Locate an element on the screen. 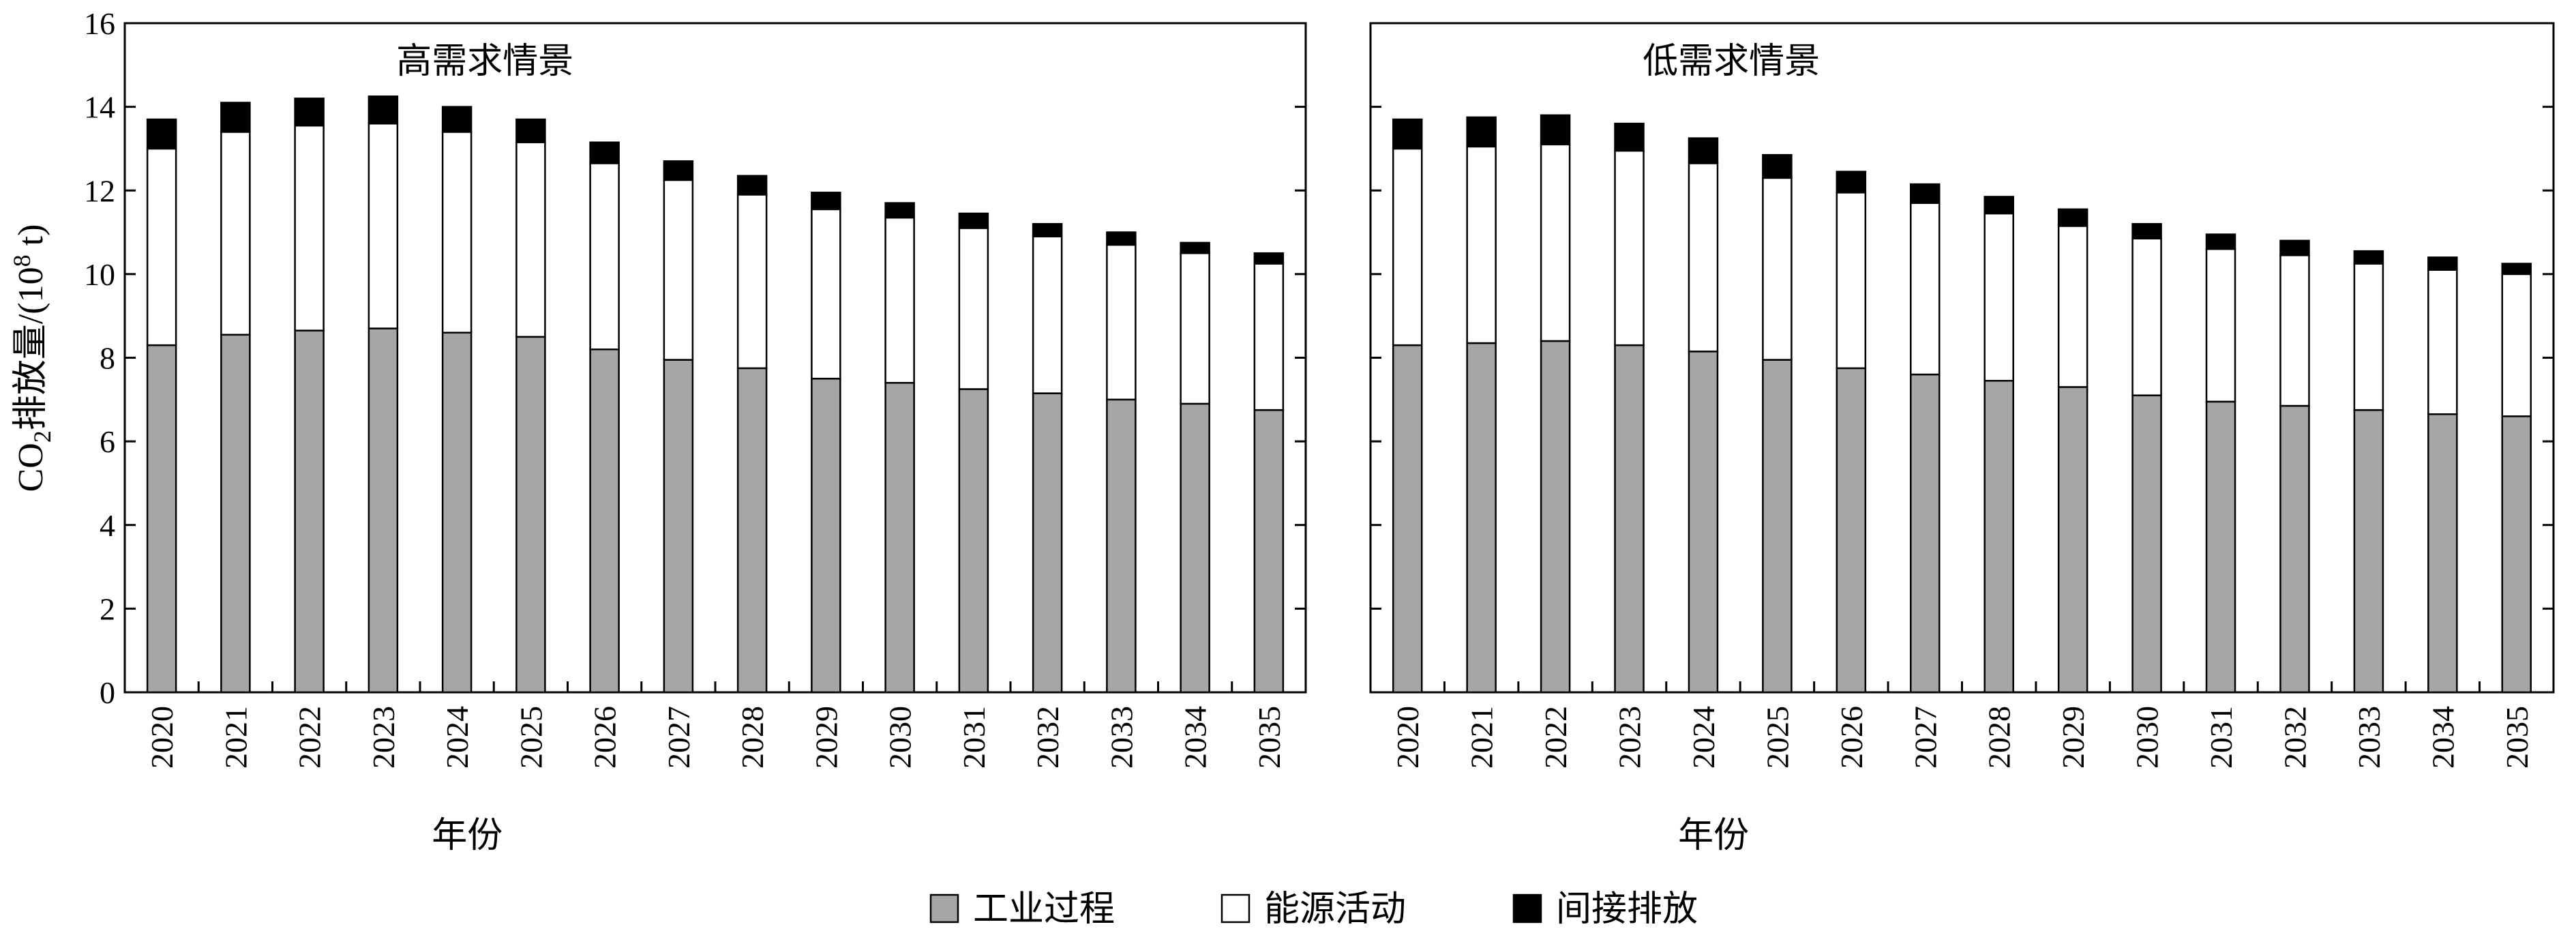  x-tick-label: 2026 is located at coordinates (605, 737).